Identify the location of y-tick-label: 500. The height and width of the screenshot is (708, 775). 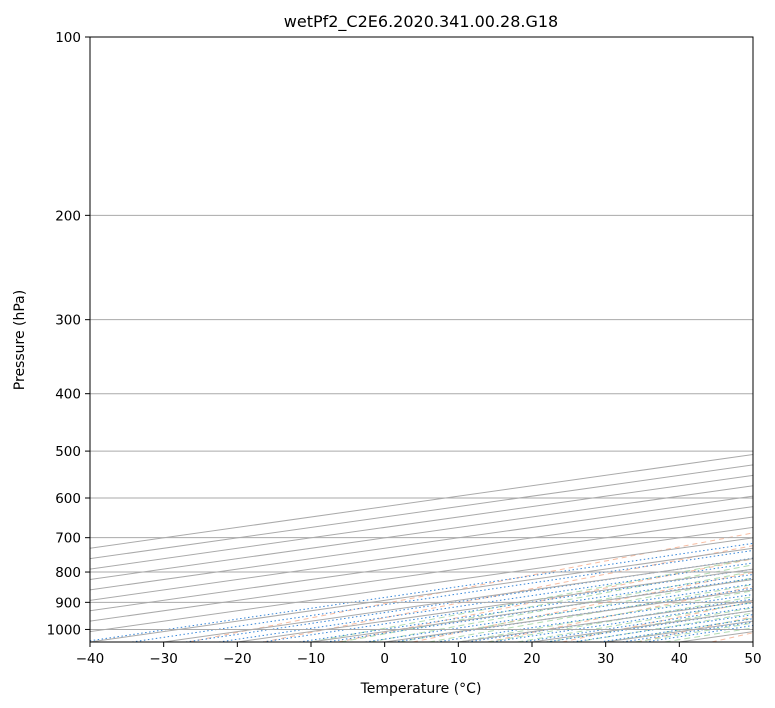
(68, 452).